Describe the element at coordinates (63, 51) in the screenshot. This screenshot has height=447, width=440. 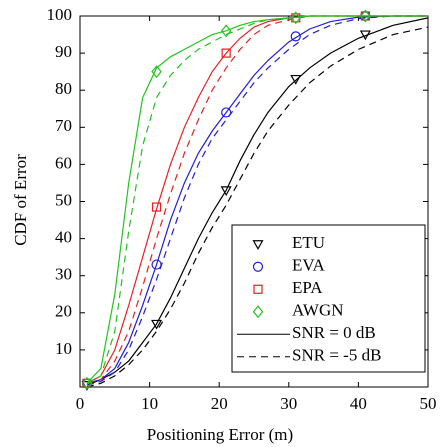
I see `y-tick-label: 90` at that location.